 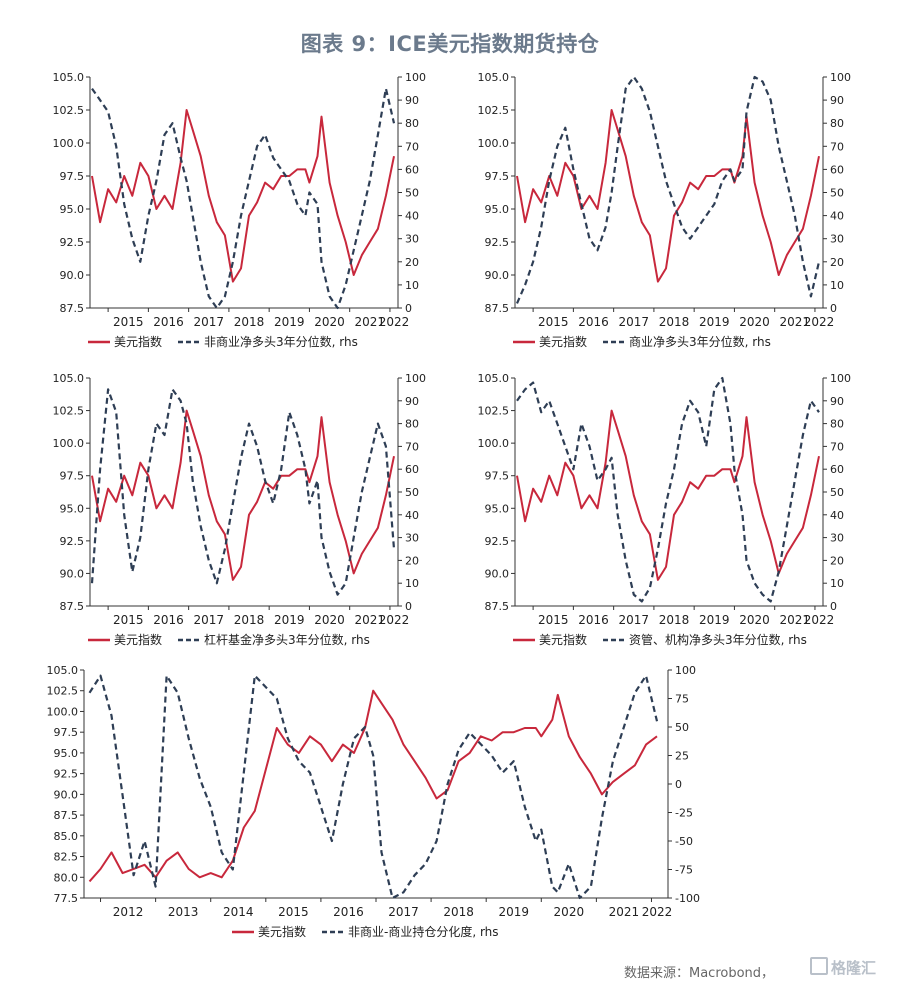 I want to click on watermark: 格隆汇, so click(x=843, y=967).